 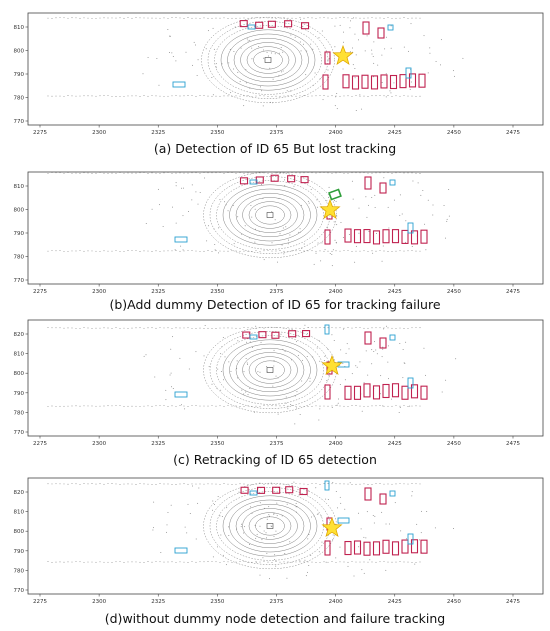 I want to click on lidar-ring, so click(x=268, y=60).